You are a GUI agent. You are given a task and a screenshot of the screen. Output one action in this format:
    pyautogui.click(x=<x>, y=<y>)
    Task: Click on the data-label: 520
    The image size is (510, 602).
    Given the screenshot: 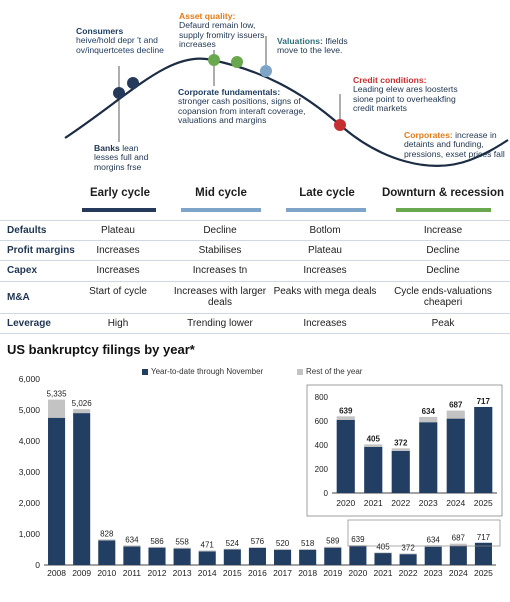 What is the action you would take?
    pyautogui.click(x=283, y=543)
    